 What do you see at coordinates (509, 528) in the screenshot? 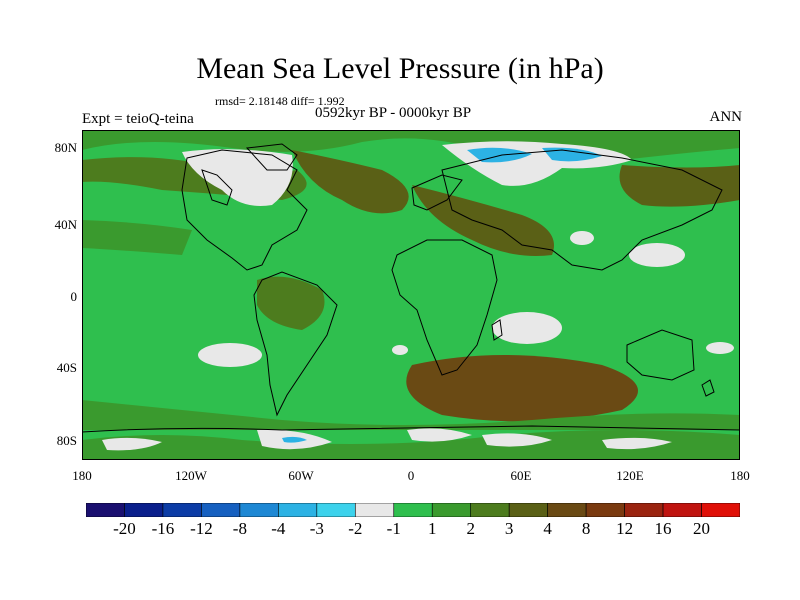
I see `colorbar-label: 3` at bounding box center [509, 528].